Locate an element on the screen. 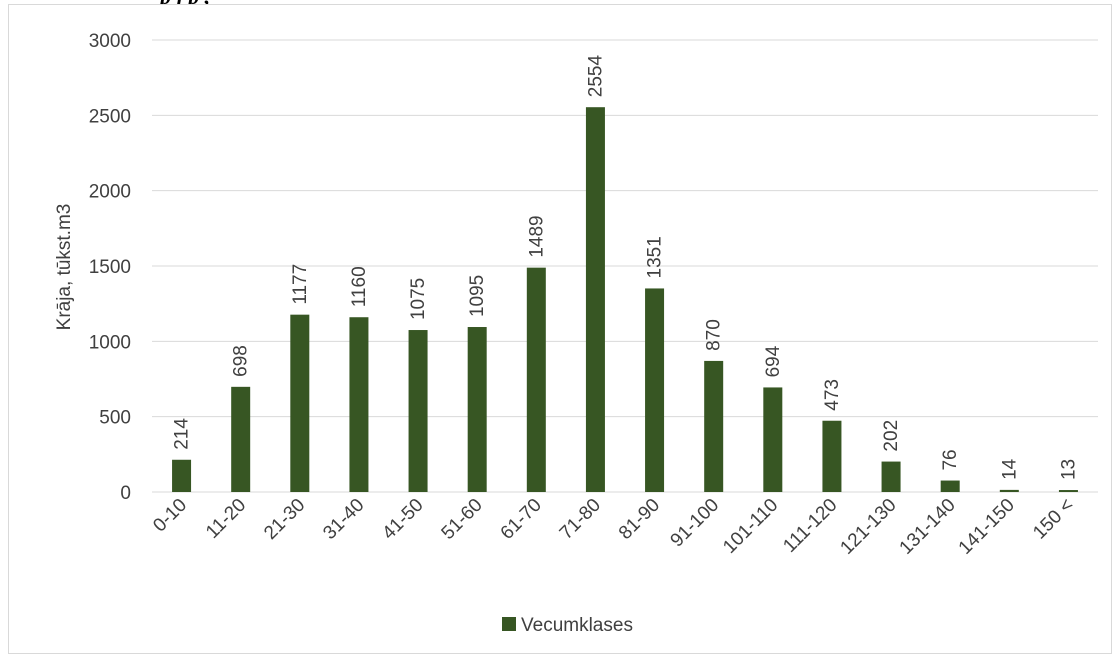  x-tick-label: 0-10 is located at coordinates (170, 516).